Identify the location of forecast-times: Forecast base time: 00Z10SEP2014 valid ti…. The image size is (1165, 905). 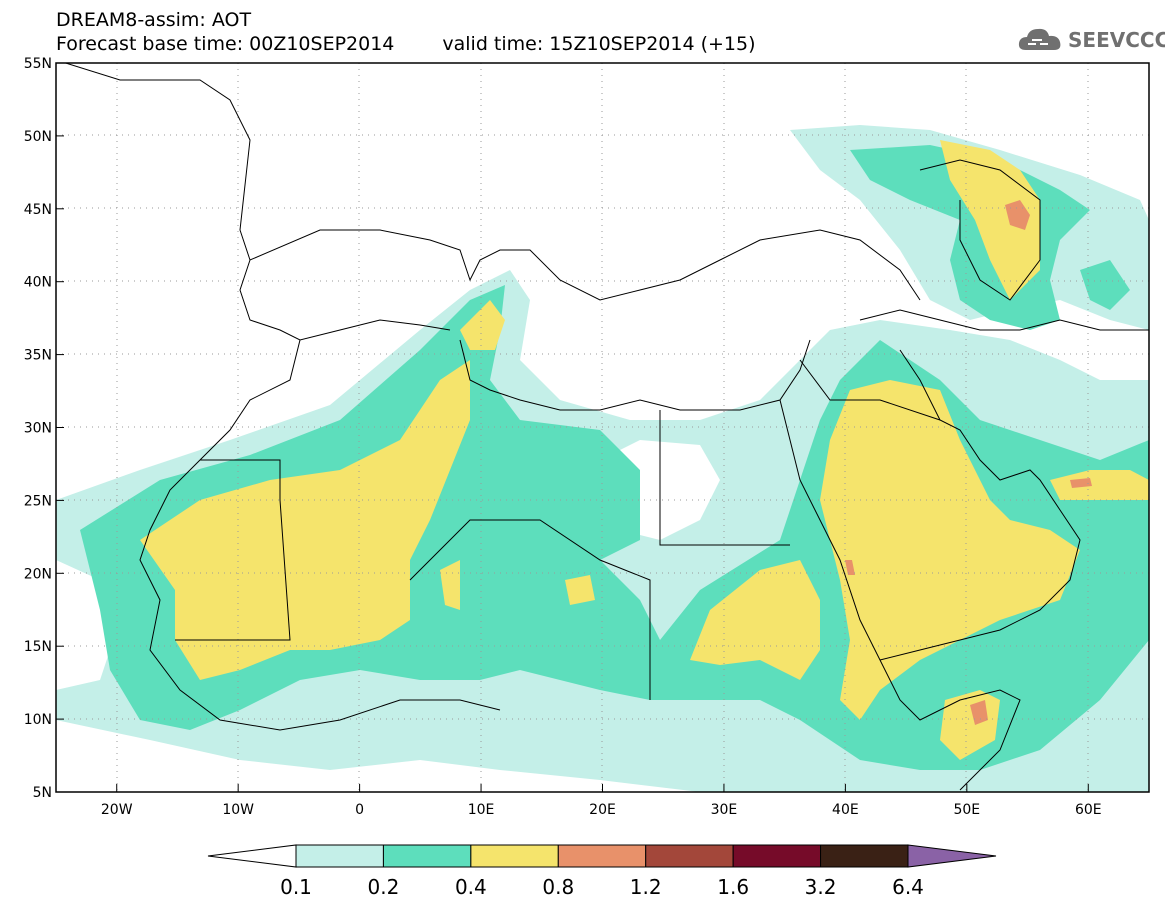
(406, 44).